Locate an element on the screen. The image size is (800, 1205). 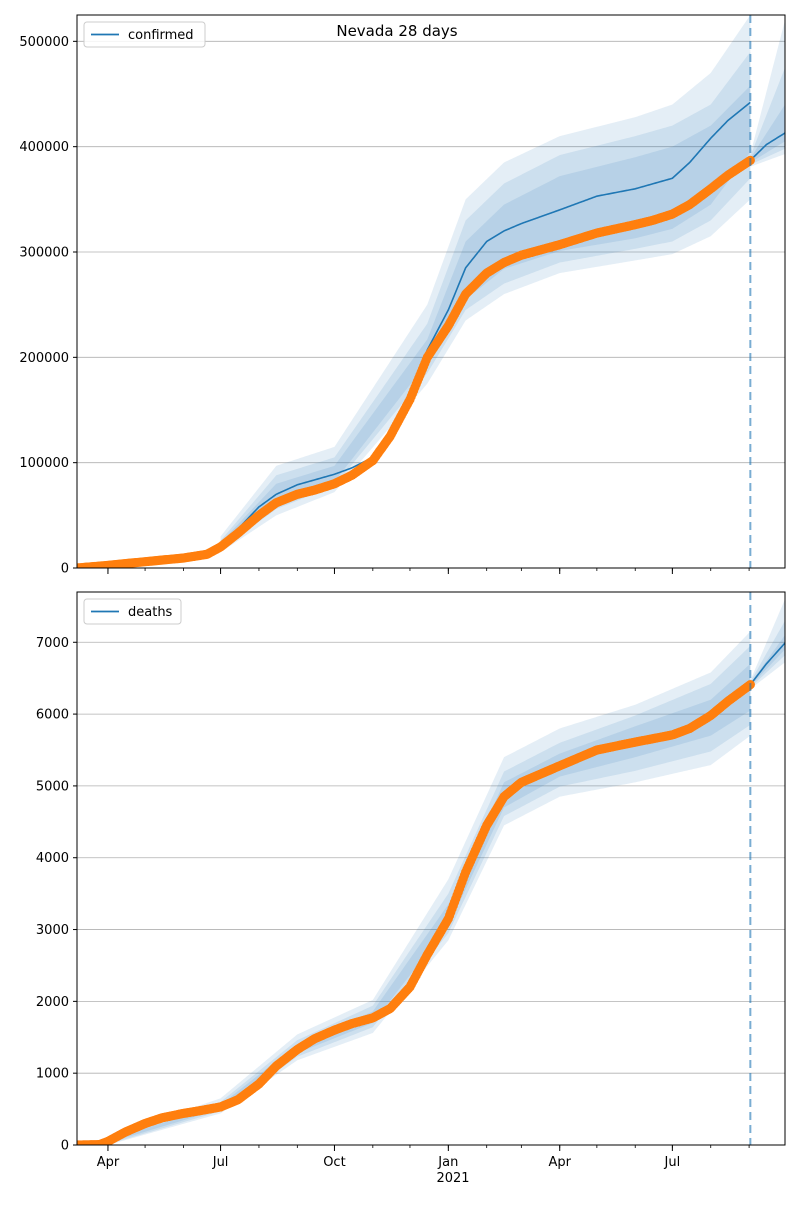
deaths-xtick-label-0: Apr is located at coordinates (108, 1162).